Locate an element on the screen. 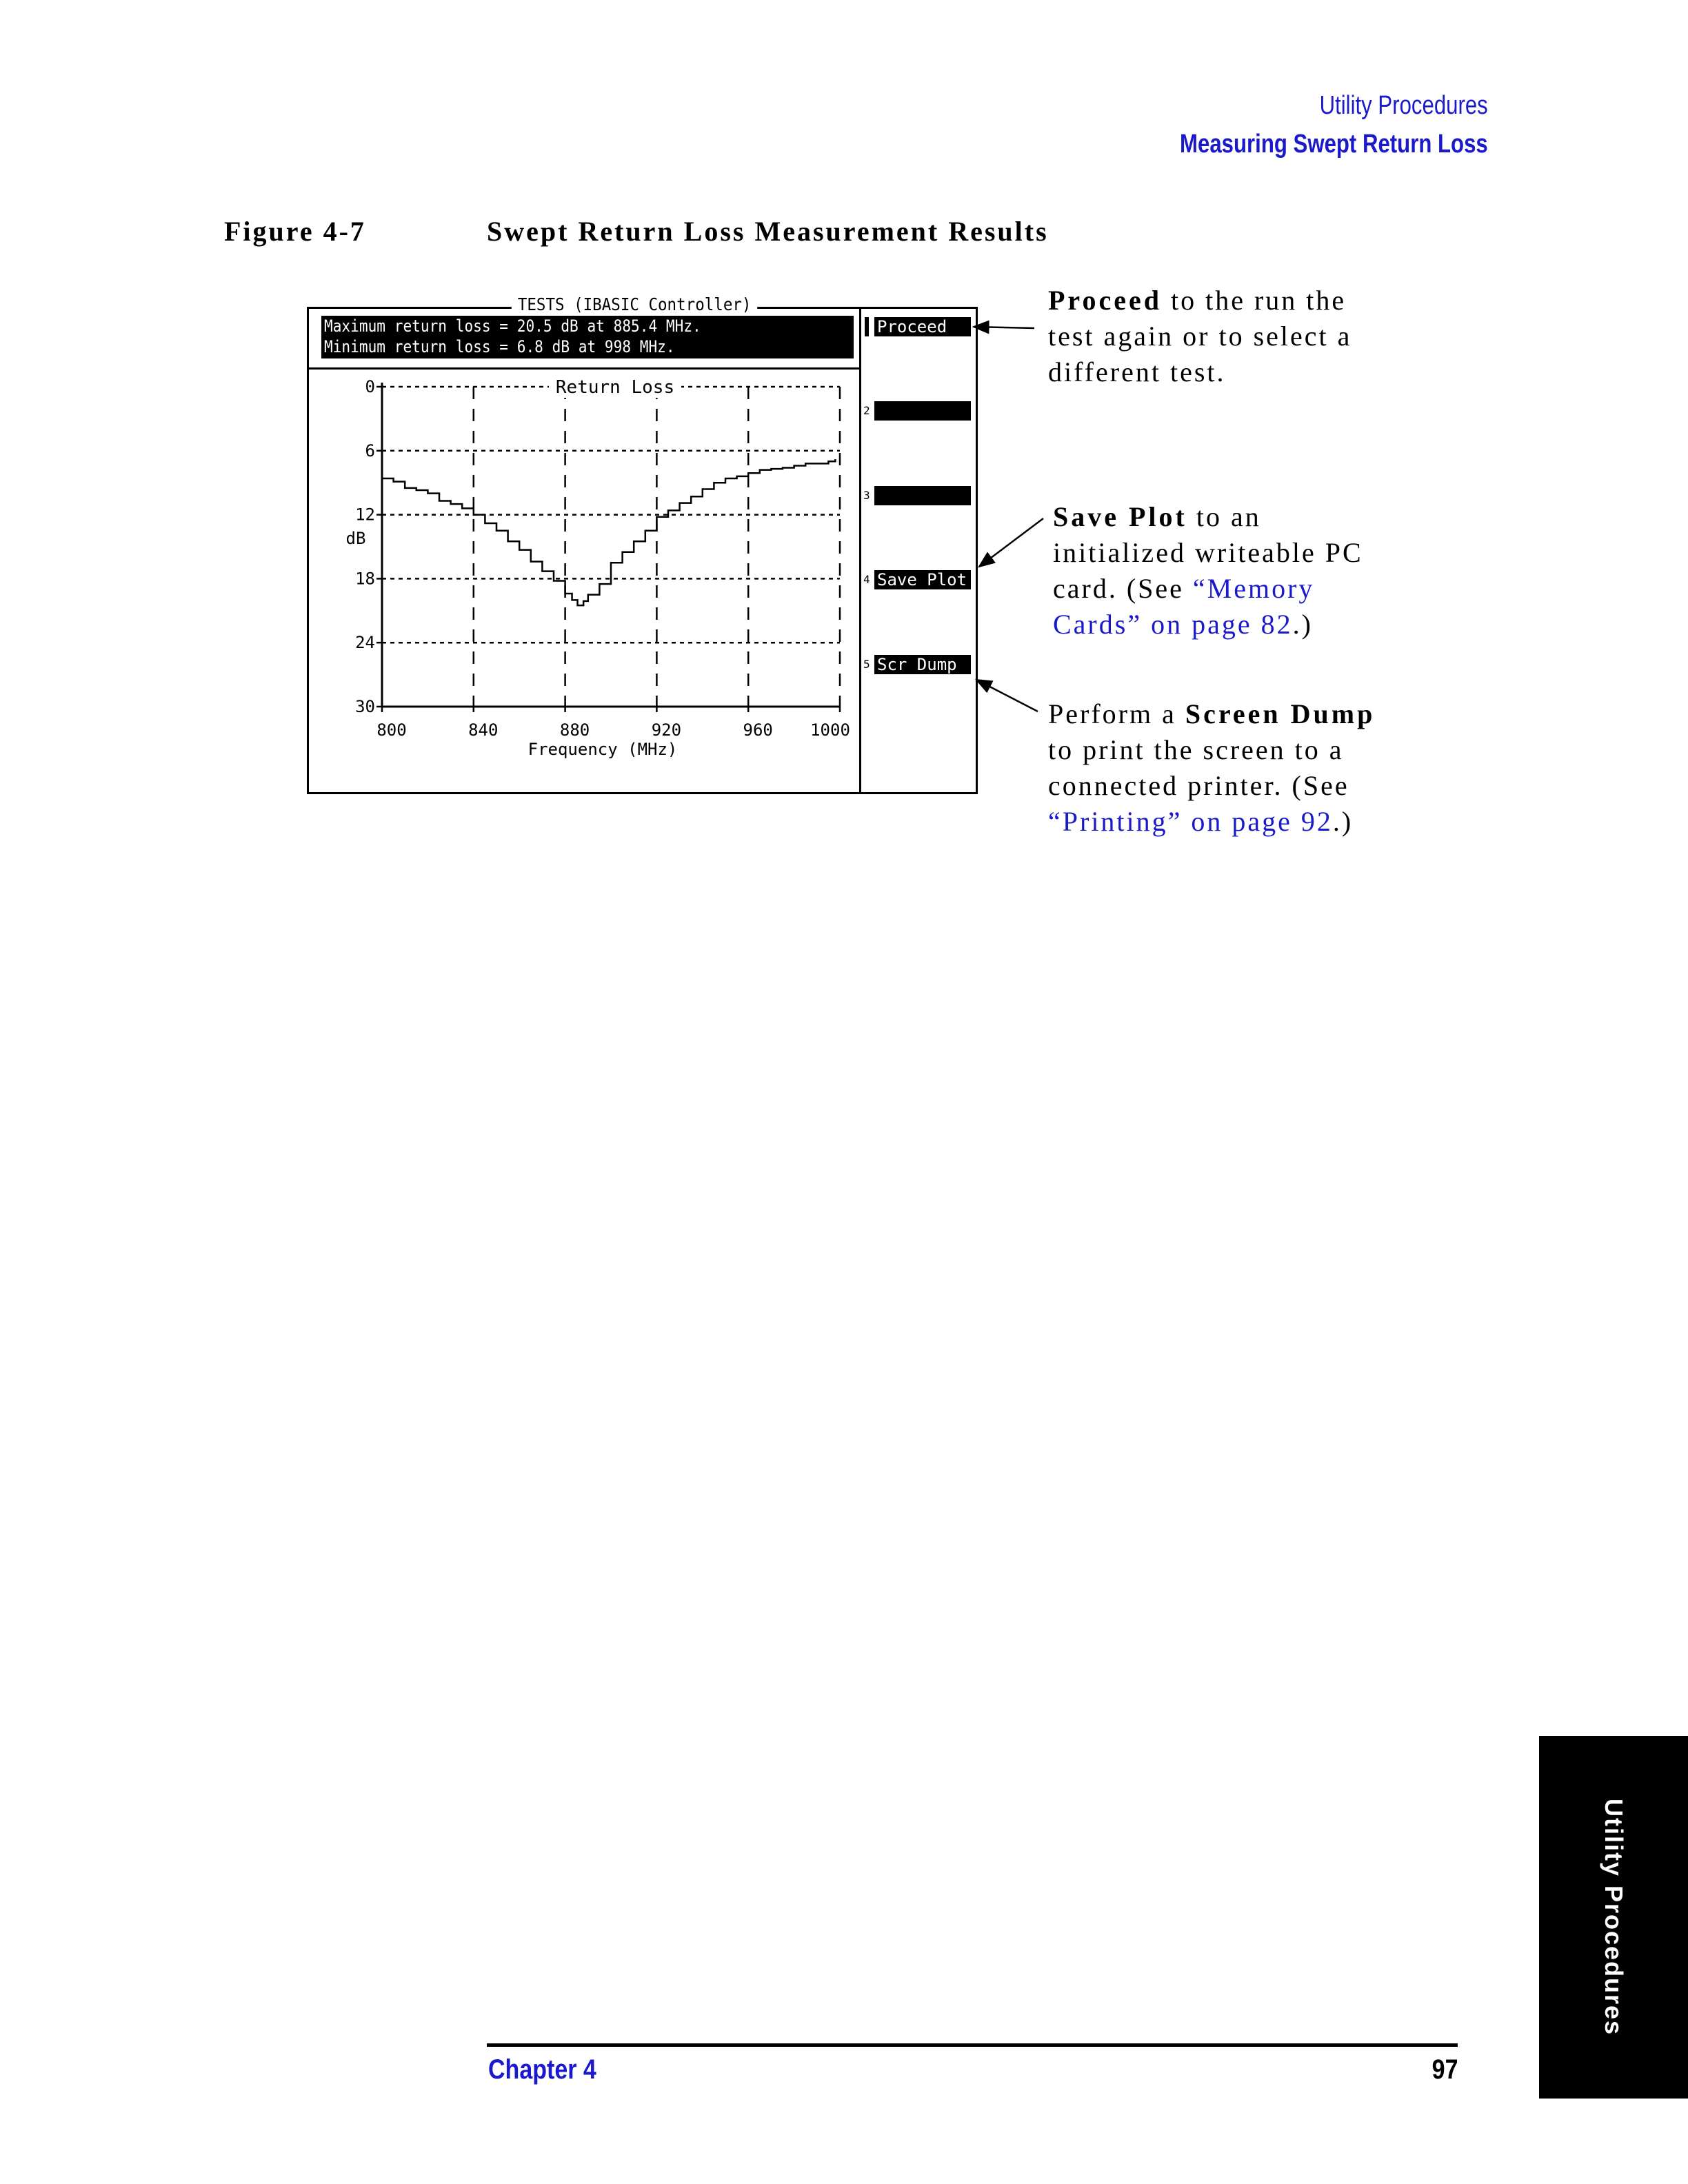  callout-text: Perform a is located at coordinates (1116, 714).